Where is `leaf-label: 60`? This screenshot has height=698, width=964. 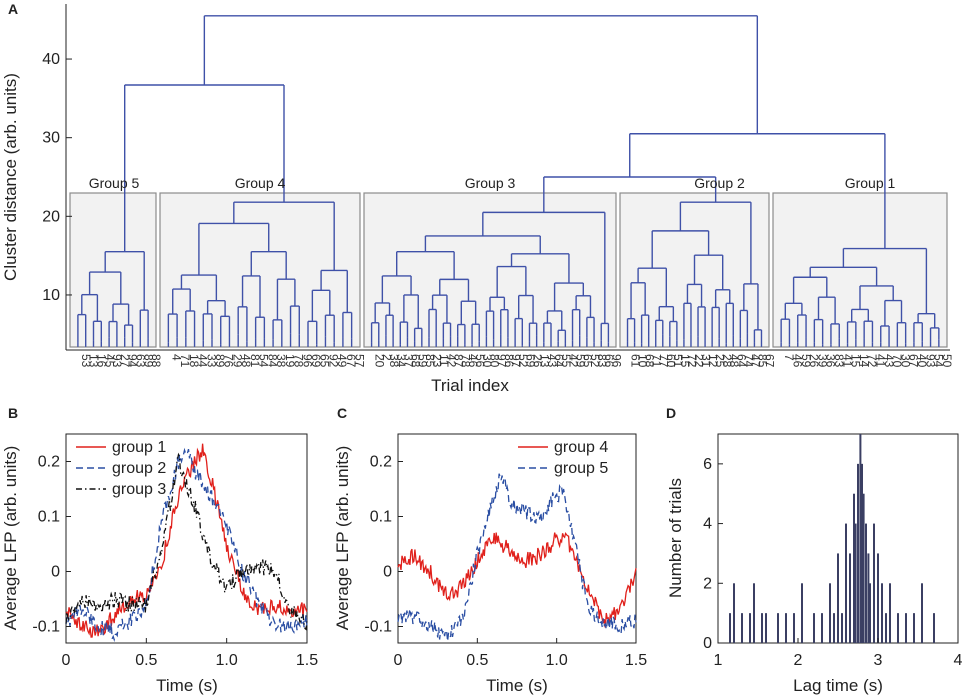
leaf-label: 60 is located at coordinates (671, 361).